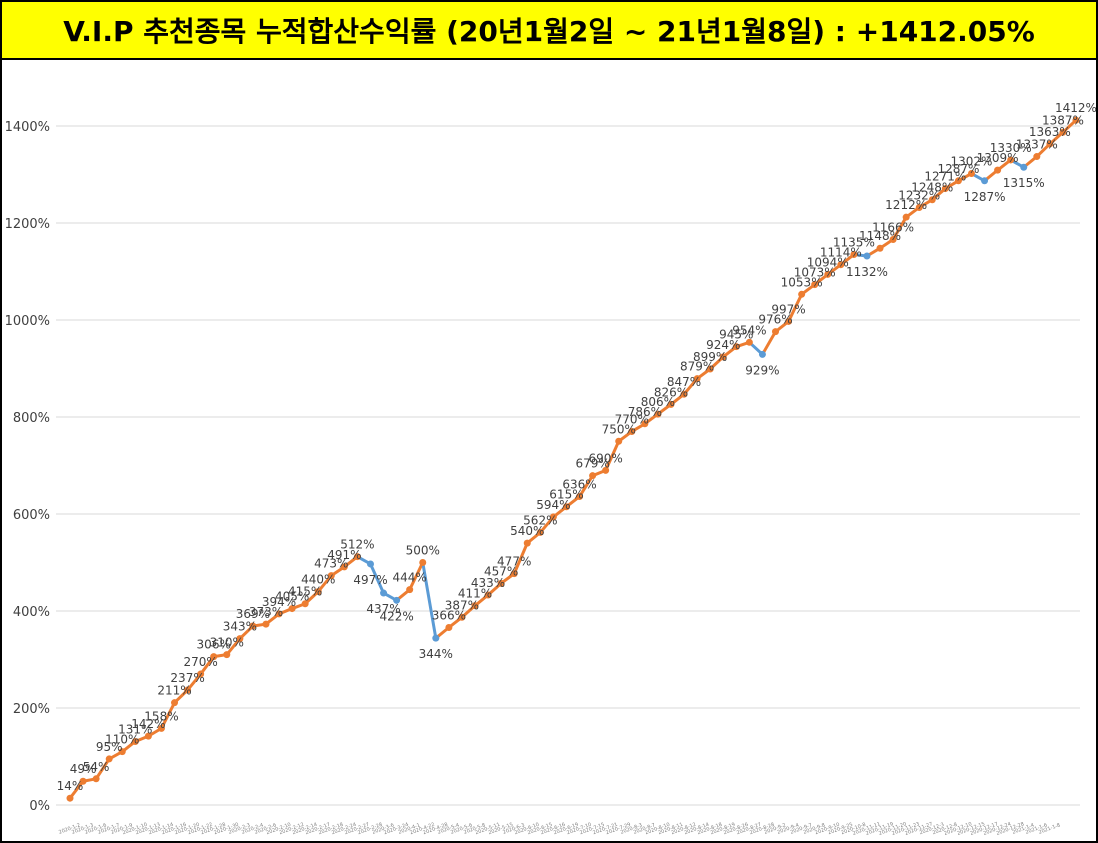  What do you see at coordinates (436, 654) in the screenshot?
I see `data-label: 344%` at bounding box center [436, 654].